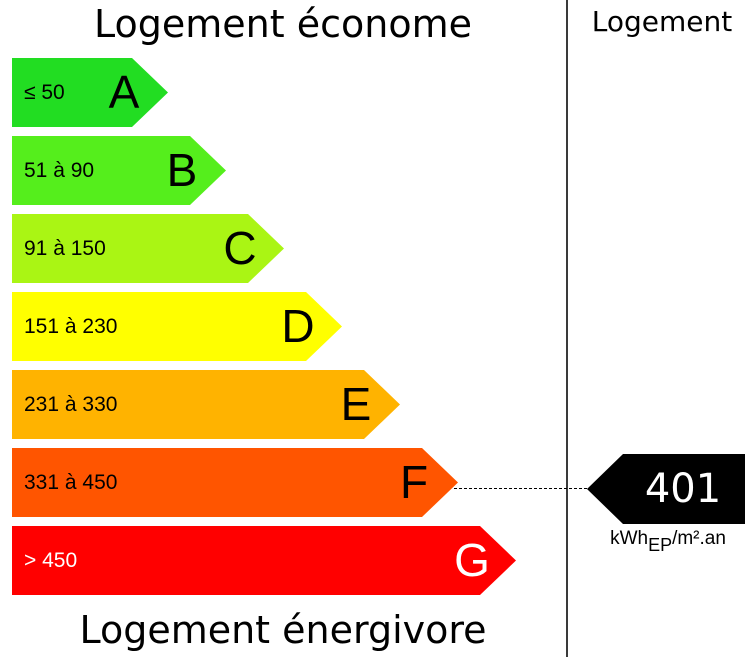  Describe the element at coordinates (124, 92) in the screenshot. I see `energy-band-letter: A` at that location.